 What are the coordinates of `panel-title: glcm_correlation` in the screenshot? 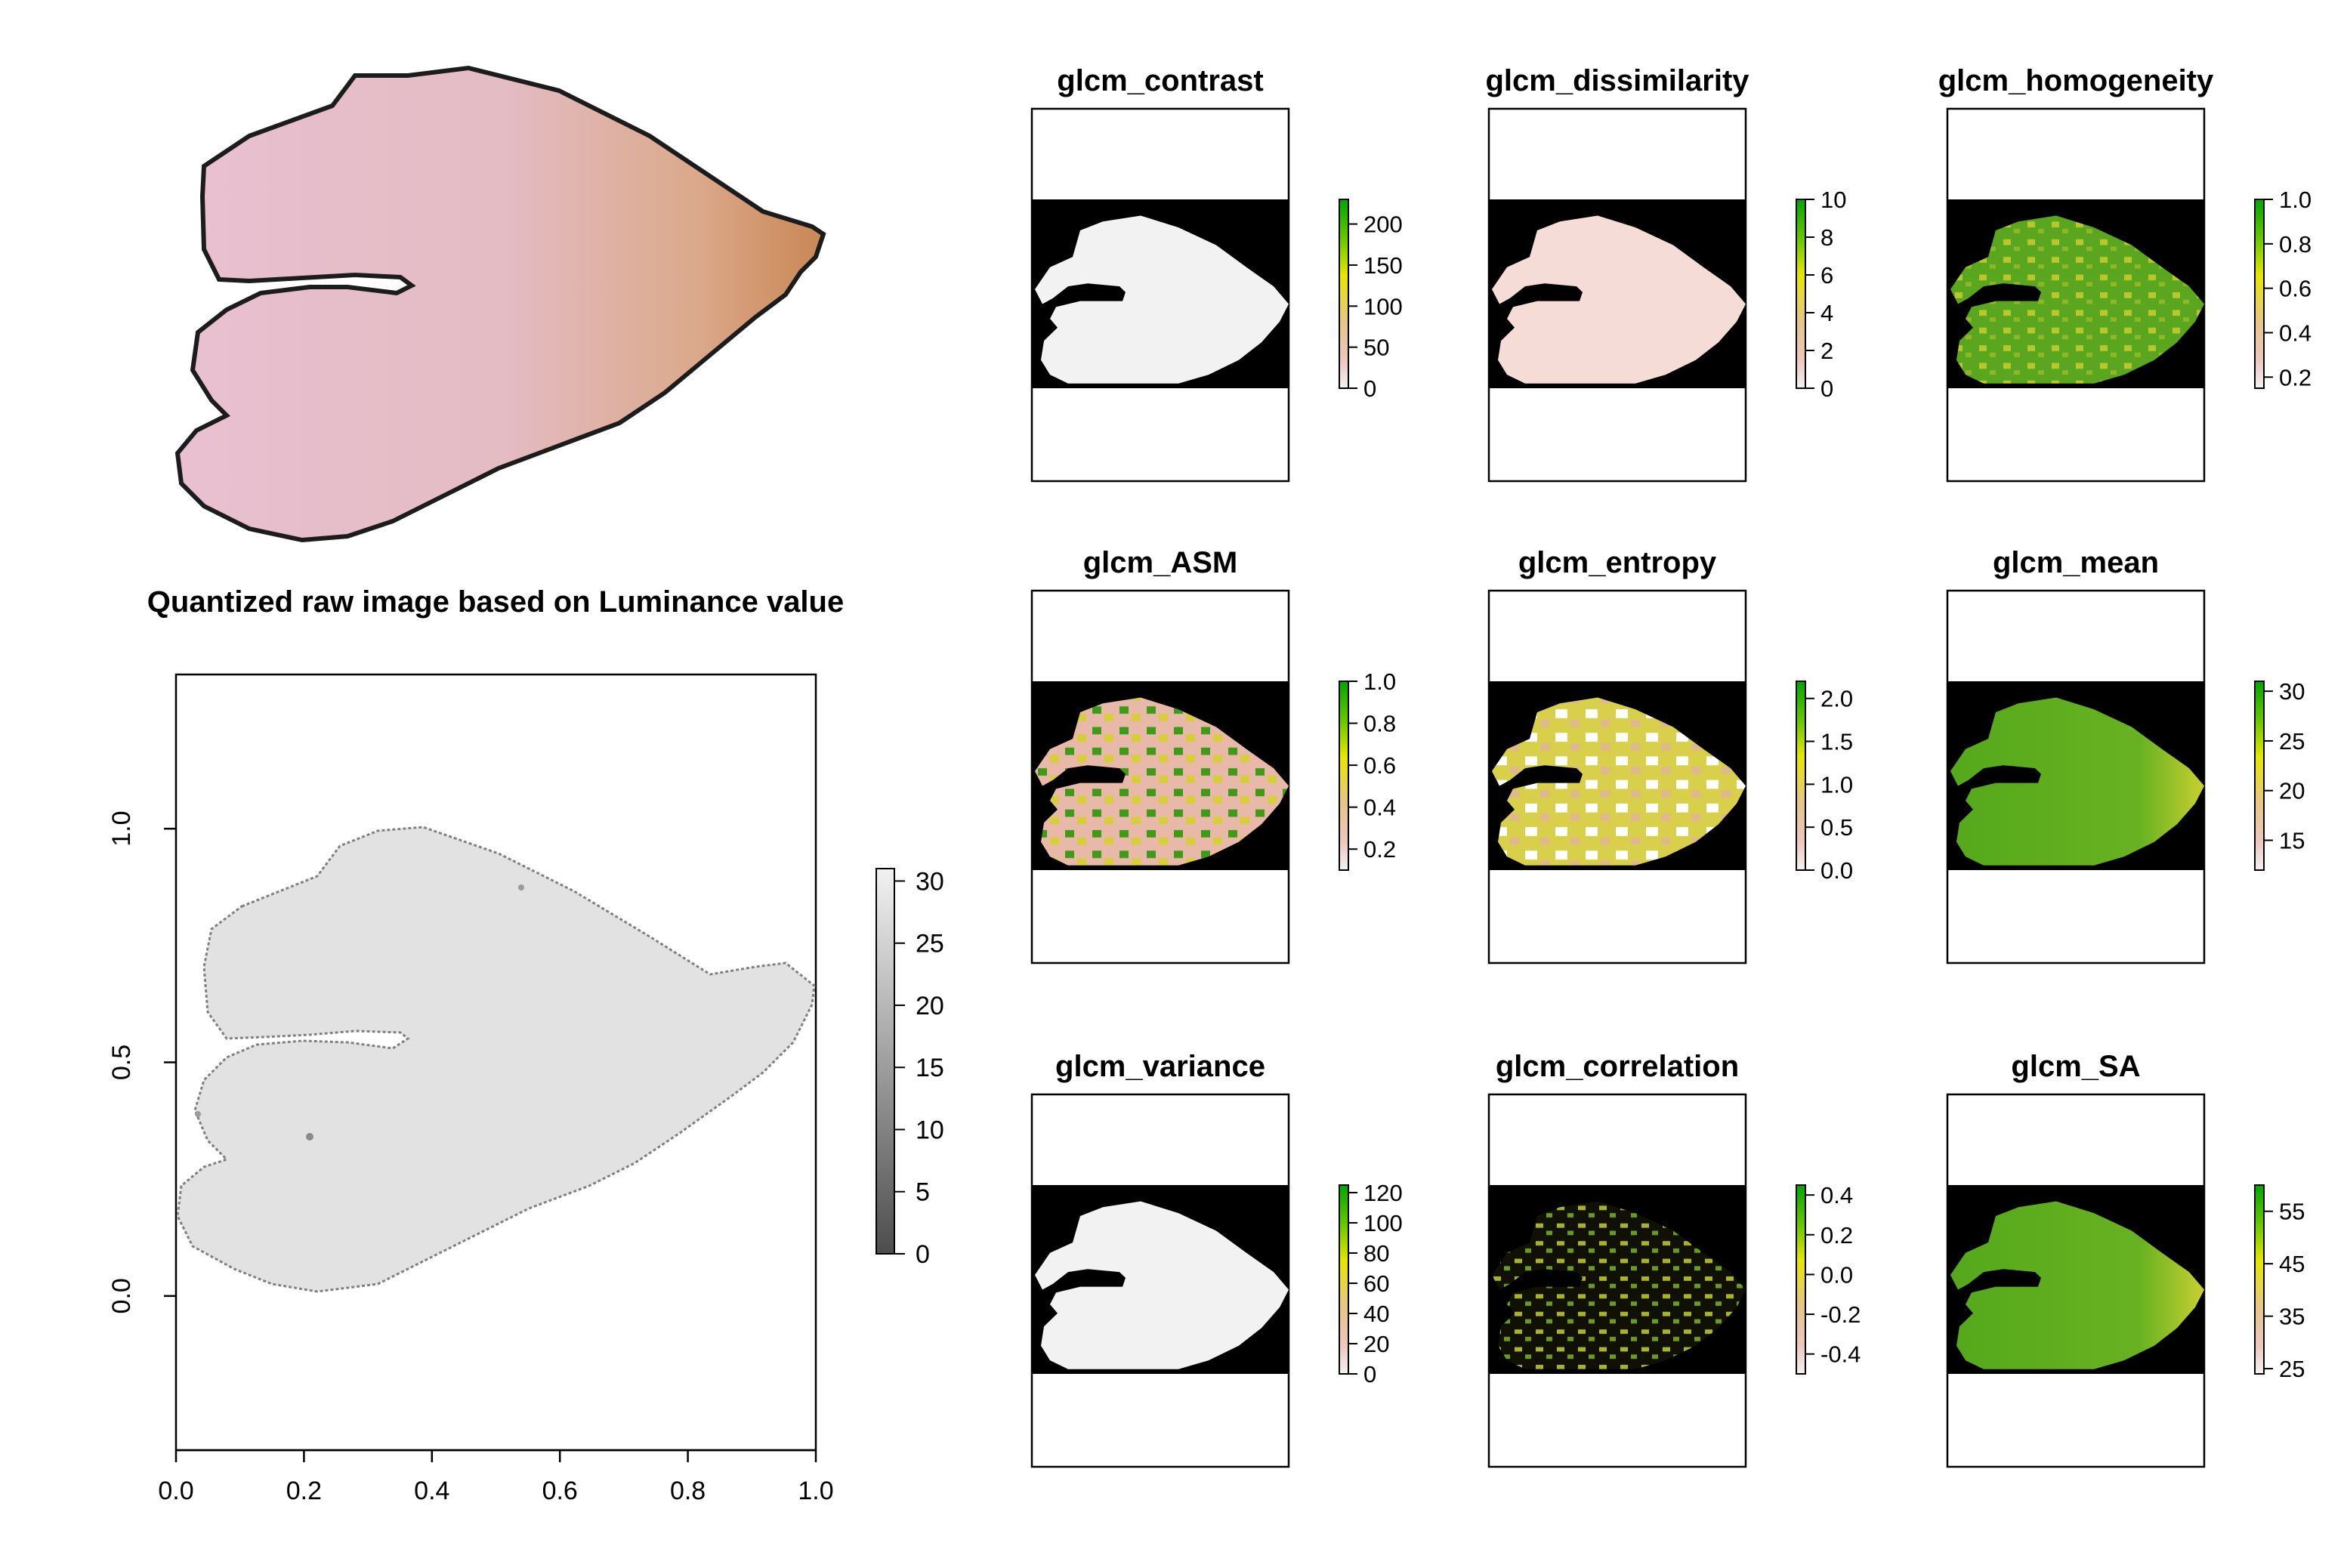 It's located at (1617, 1066).